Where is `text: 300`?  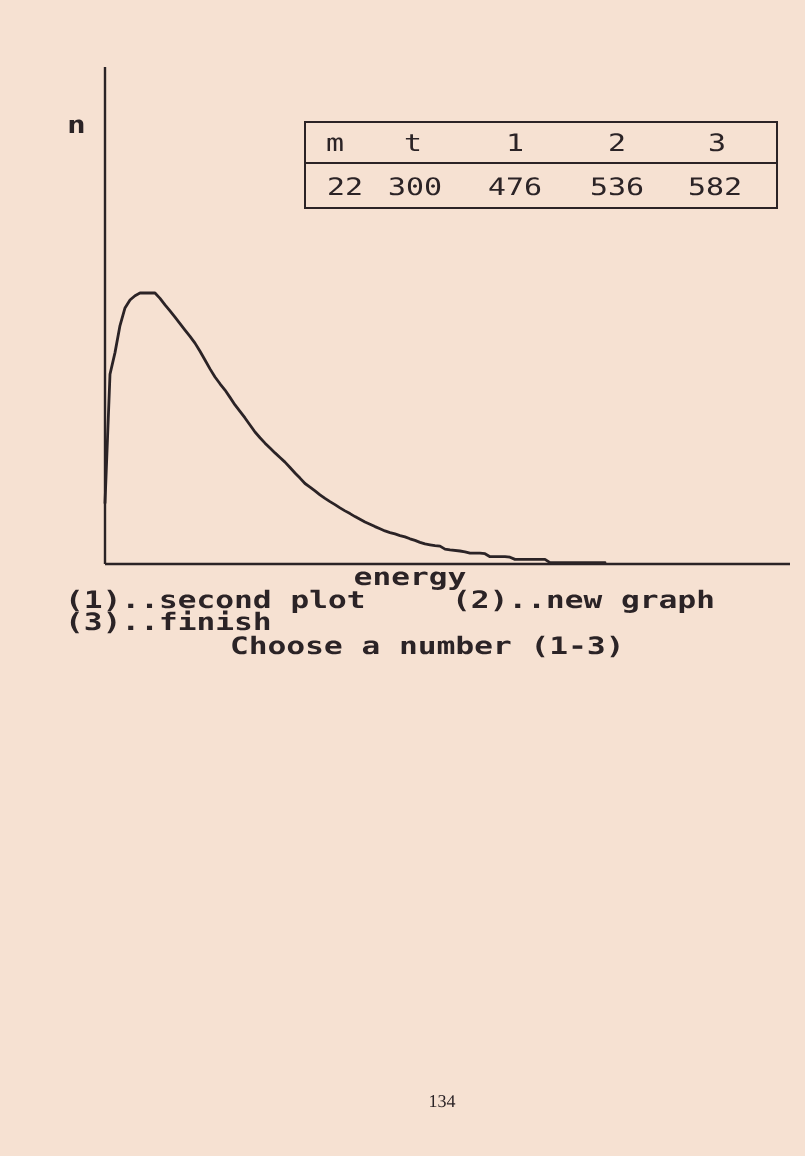 text: 300 is located at coordinates (415, 186).